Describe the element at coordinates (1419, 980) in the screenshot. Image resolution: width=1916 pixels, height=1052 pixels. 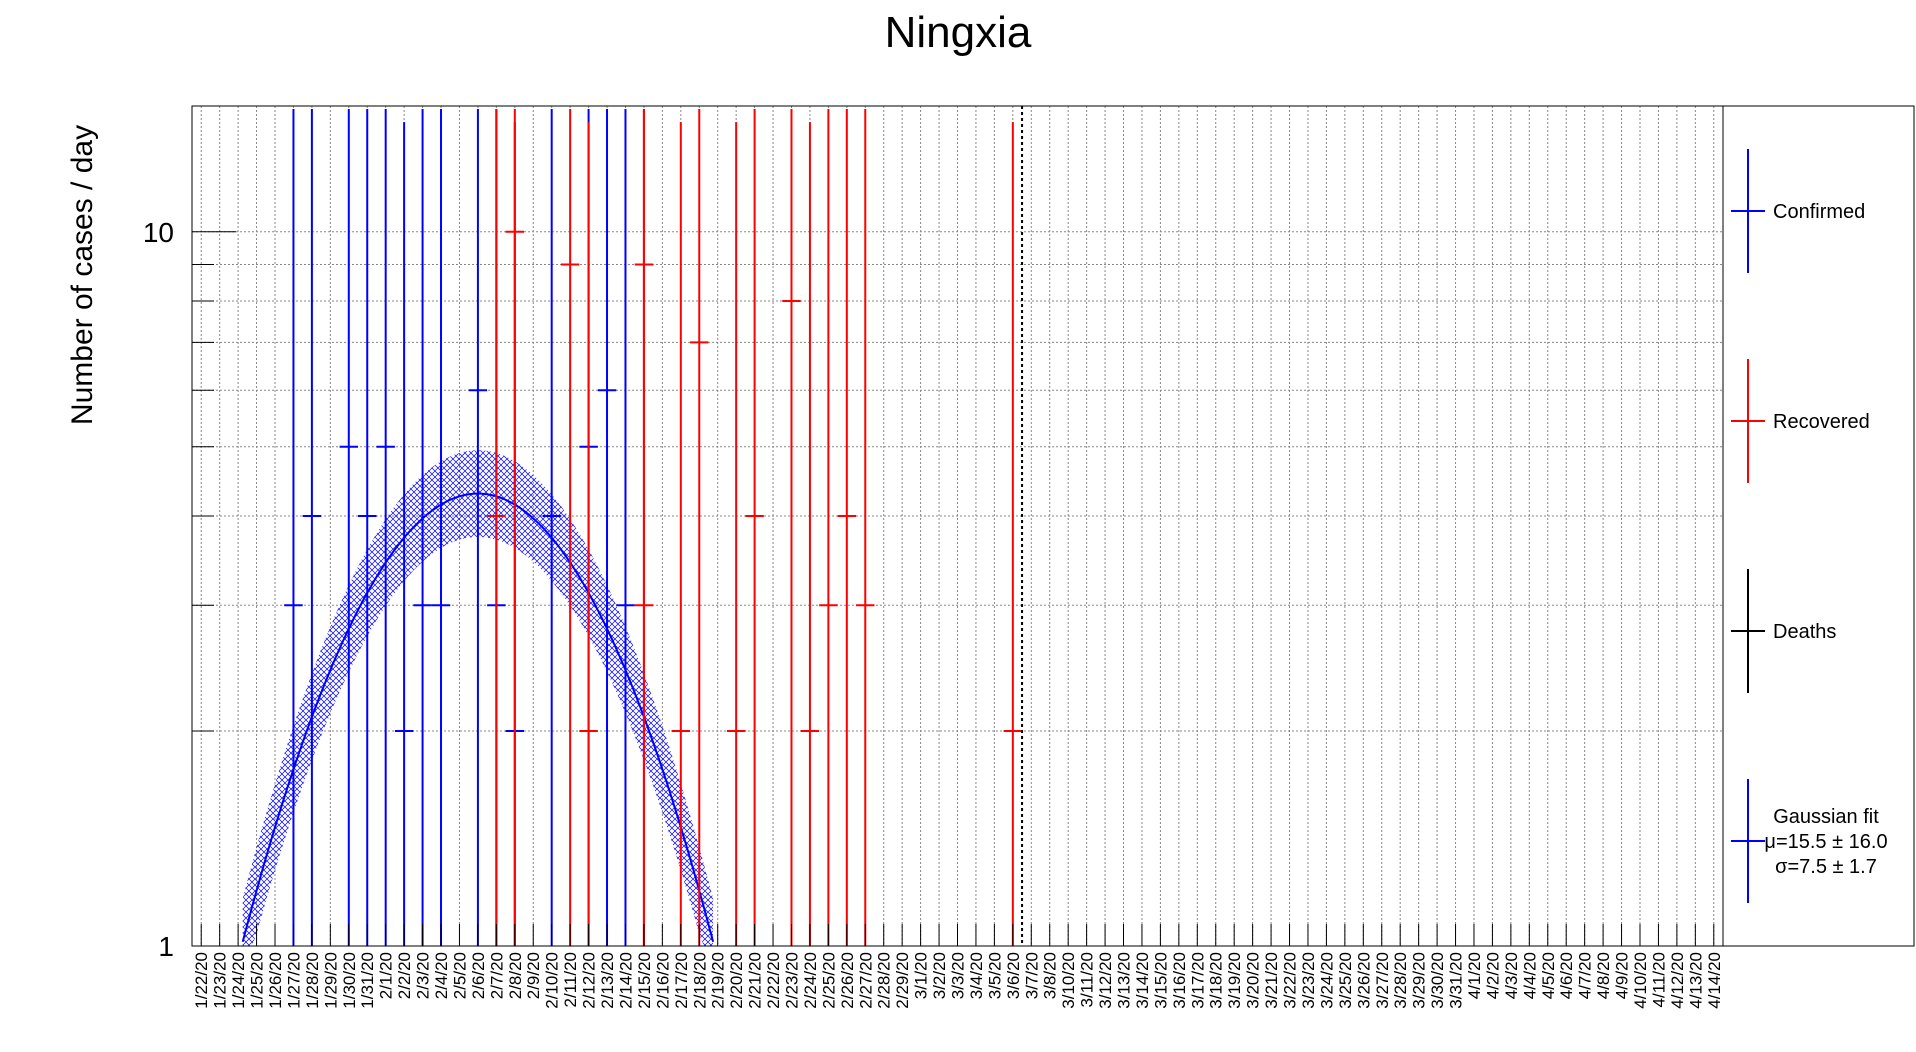
I see `x-tick-label: 3/29/20` at that location.